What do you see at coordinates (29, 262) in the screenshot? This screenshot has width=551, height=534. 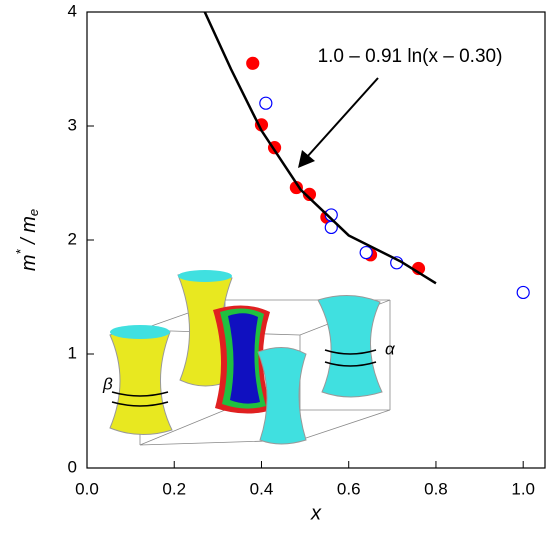 I see `y-label-part: m` at bounding box center [29, 262].